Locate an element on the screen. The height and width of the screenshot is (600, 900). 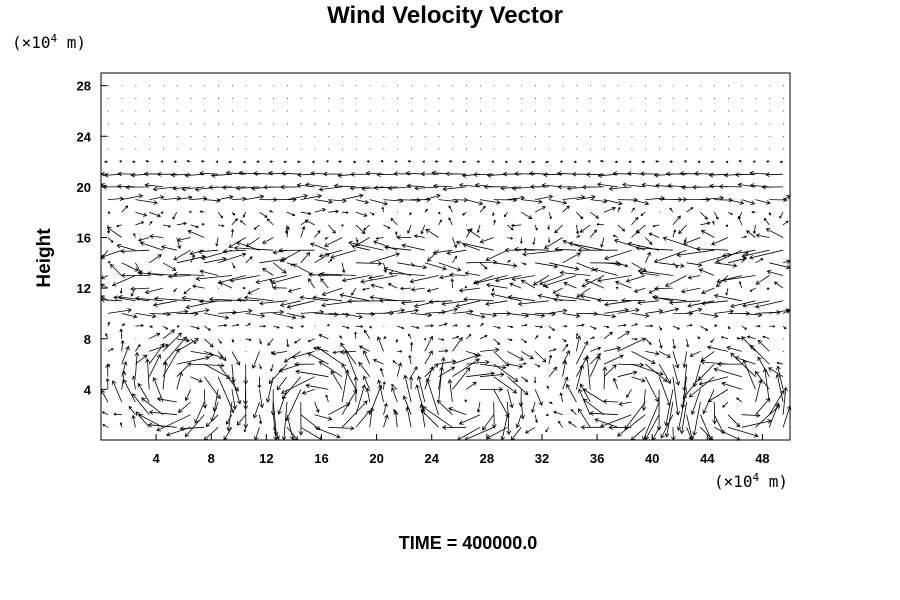
x-tick-label: 8 is located at coordinates (211, 458).